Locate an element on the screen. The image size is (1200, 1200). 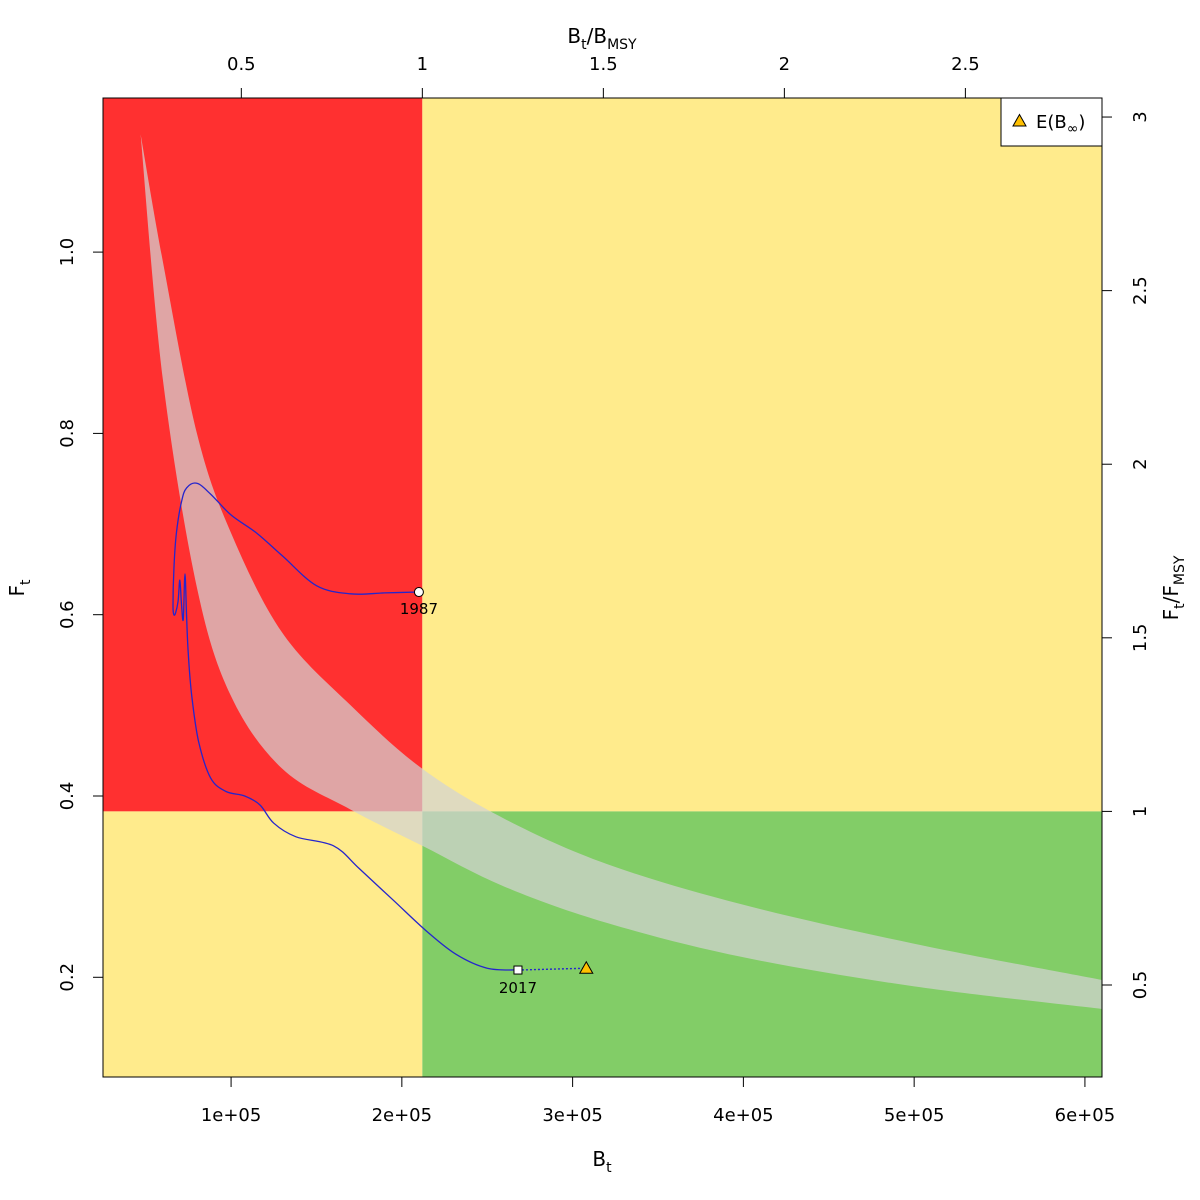
y-tick-label: 0.6 is located at coordinates (67, 614).